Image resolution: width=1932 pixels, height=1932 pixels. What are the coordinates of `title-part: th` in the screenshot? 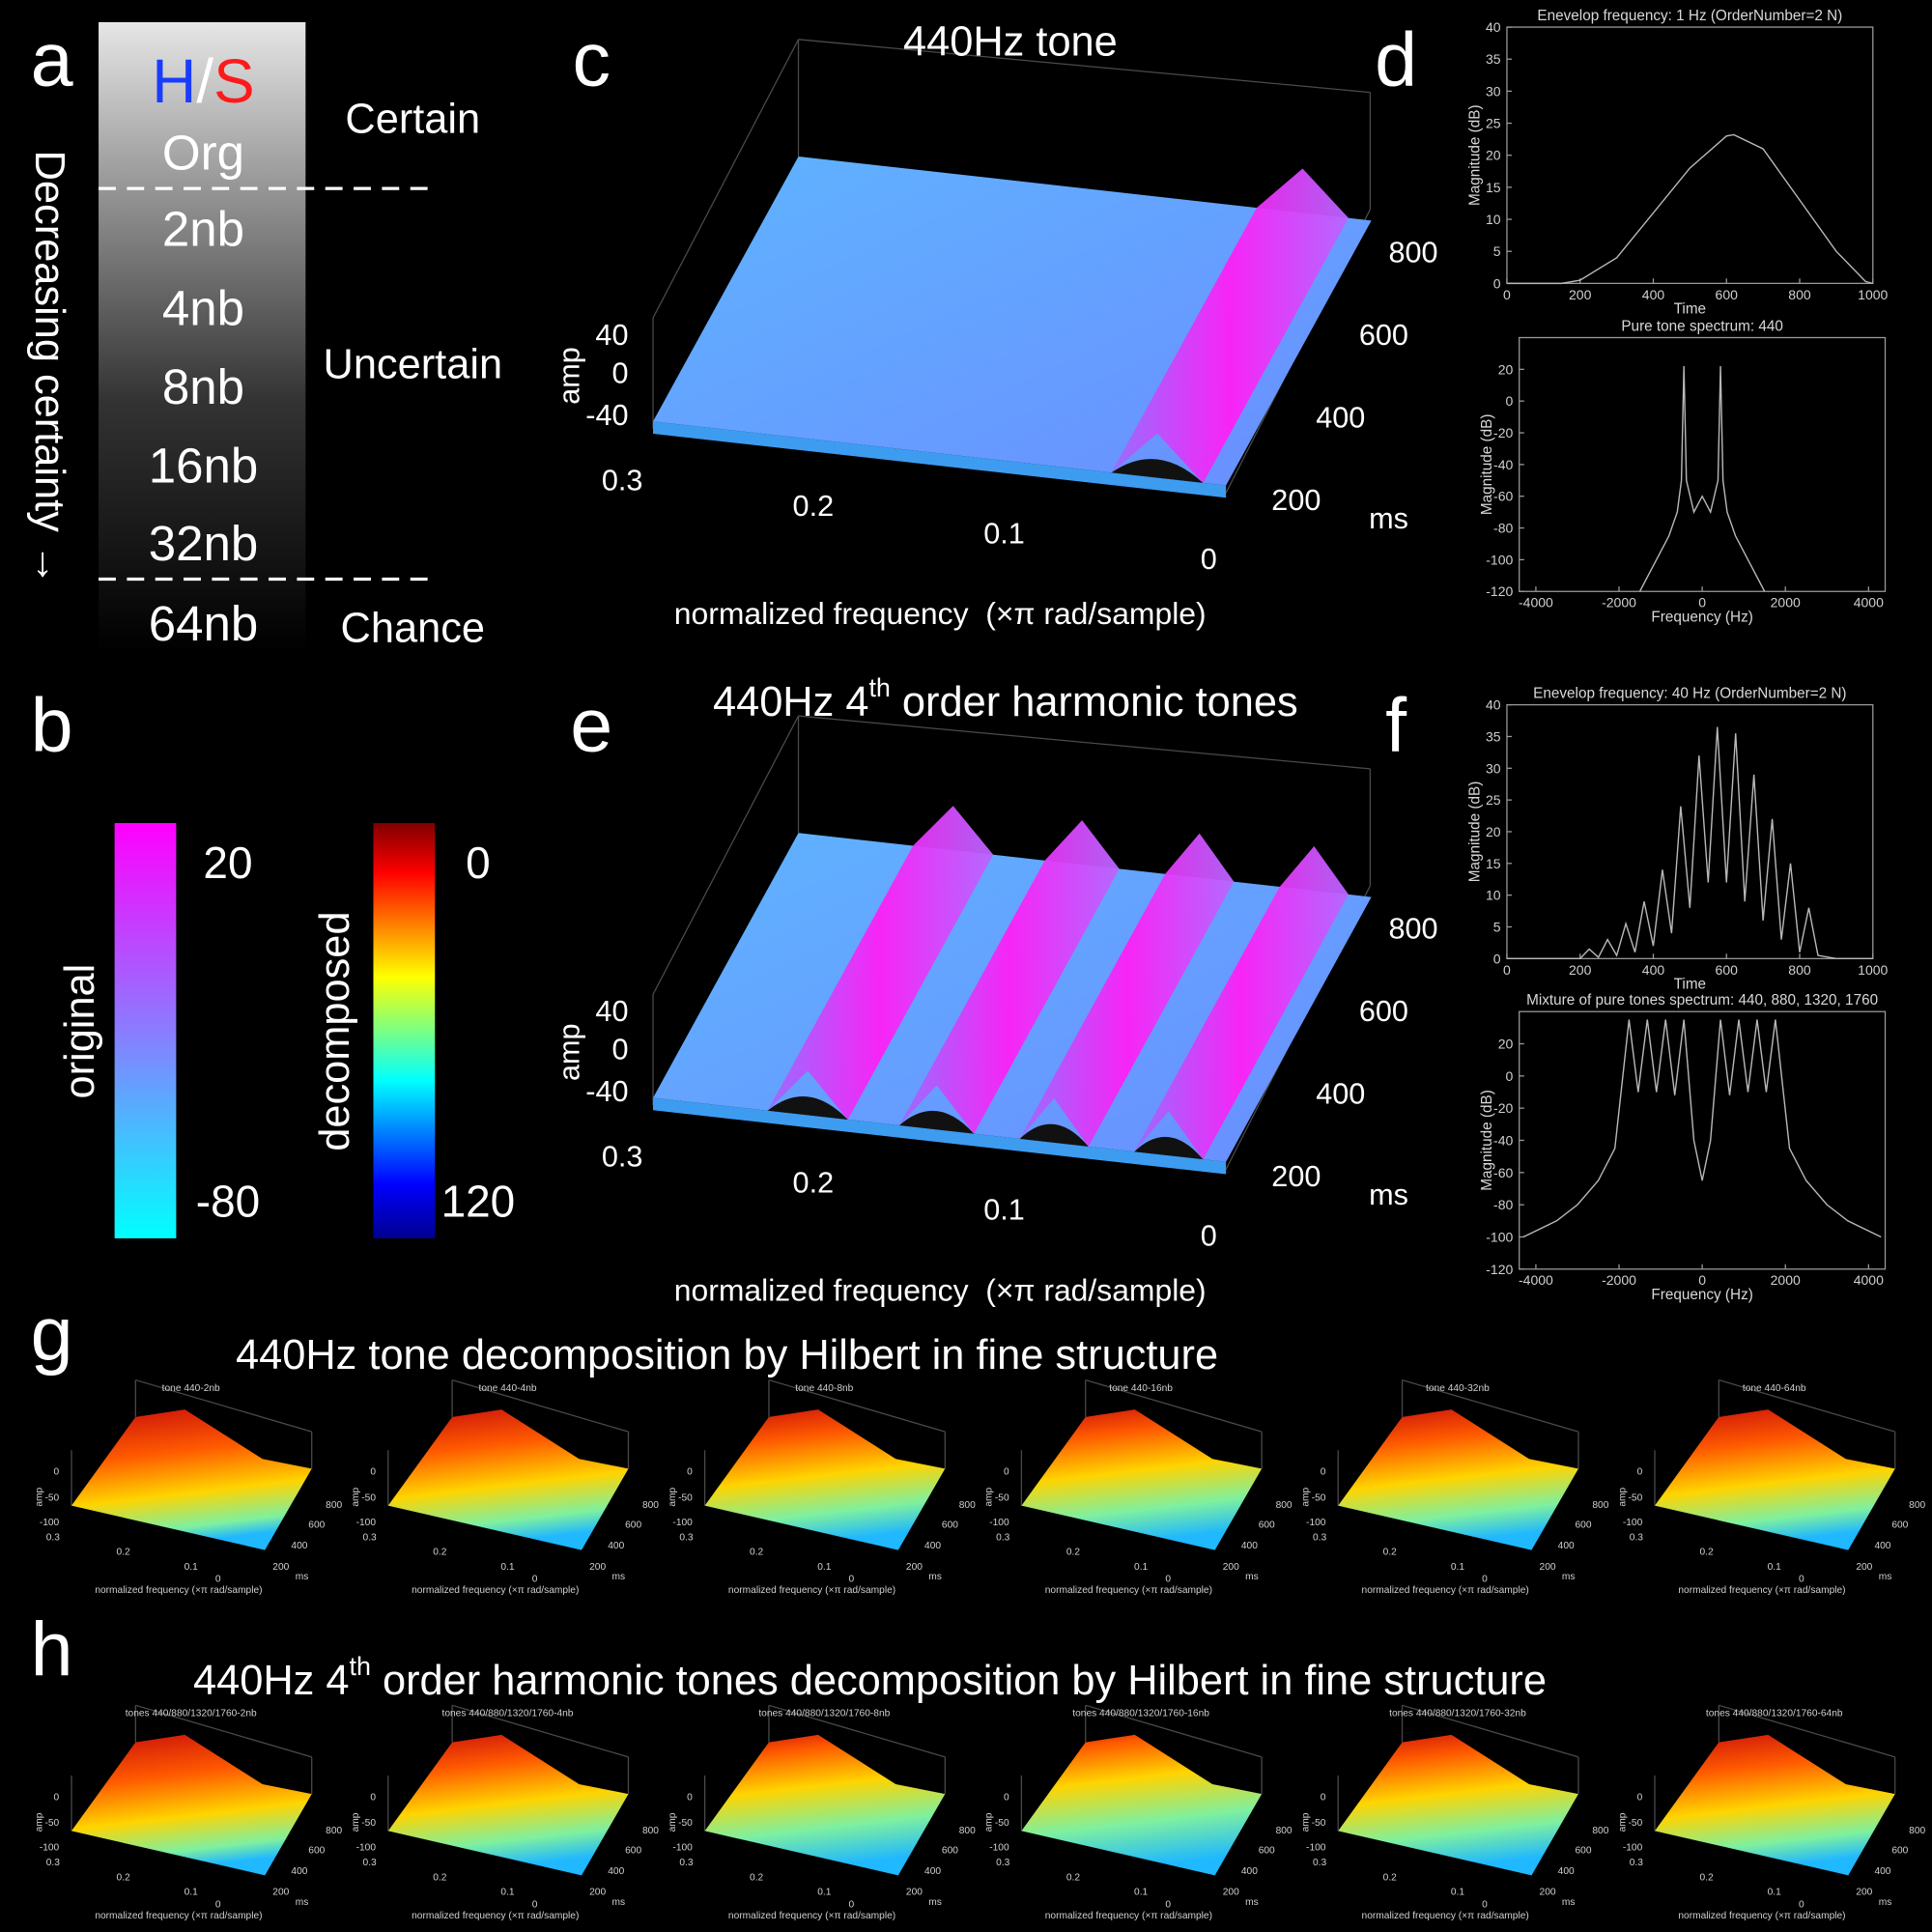 It's located at (360, 1666).